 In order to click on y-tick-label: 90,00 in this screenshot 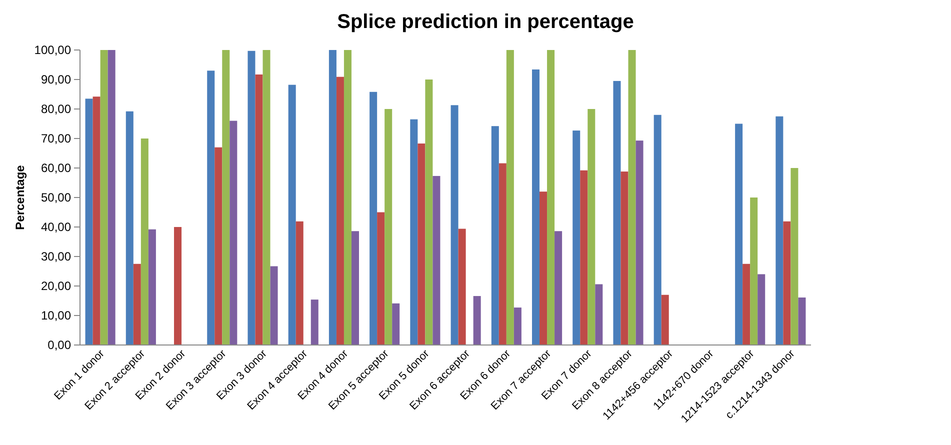, I will do `click(56, 79)`.